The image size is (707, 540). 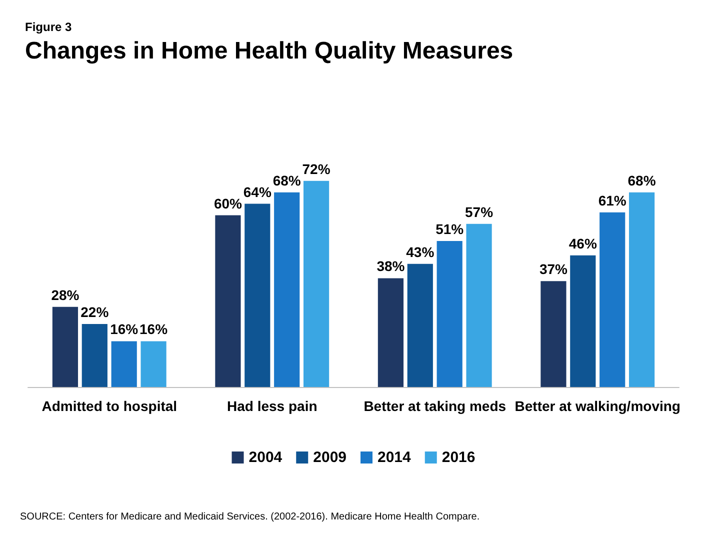 What do you see at coordinates (420, 252) in the screenshot?
I see `data-label: 43%` at bounding box center [420, 252].